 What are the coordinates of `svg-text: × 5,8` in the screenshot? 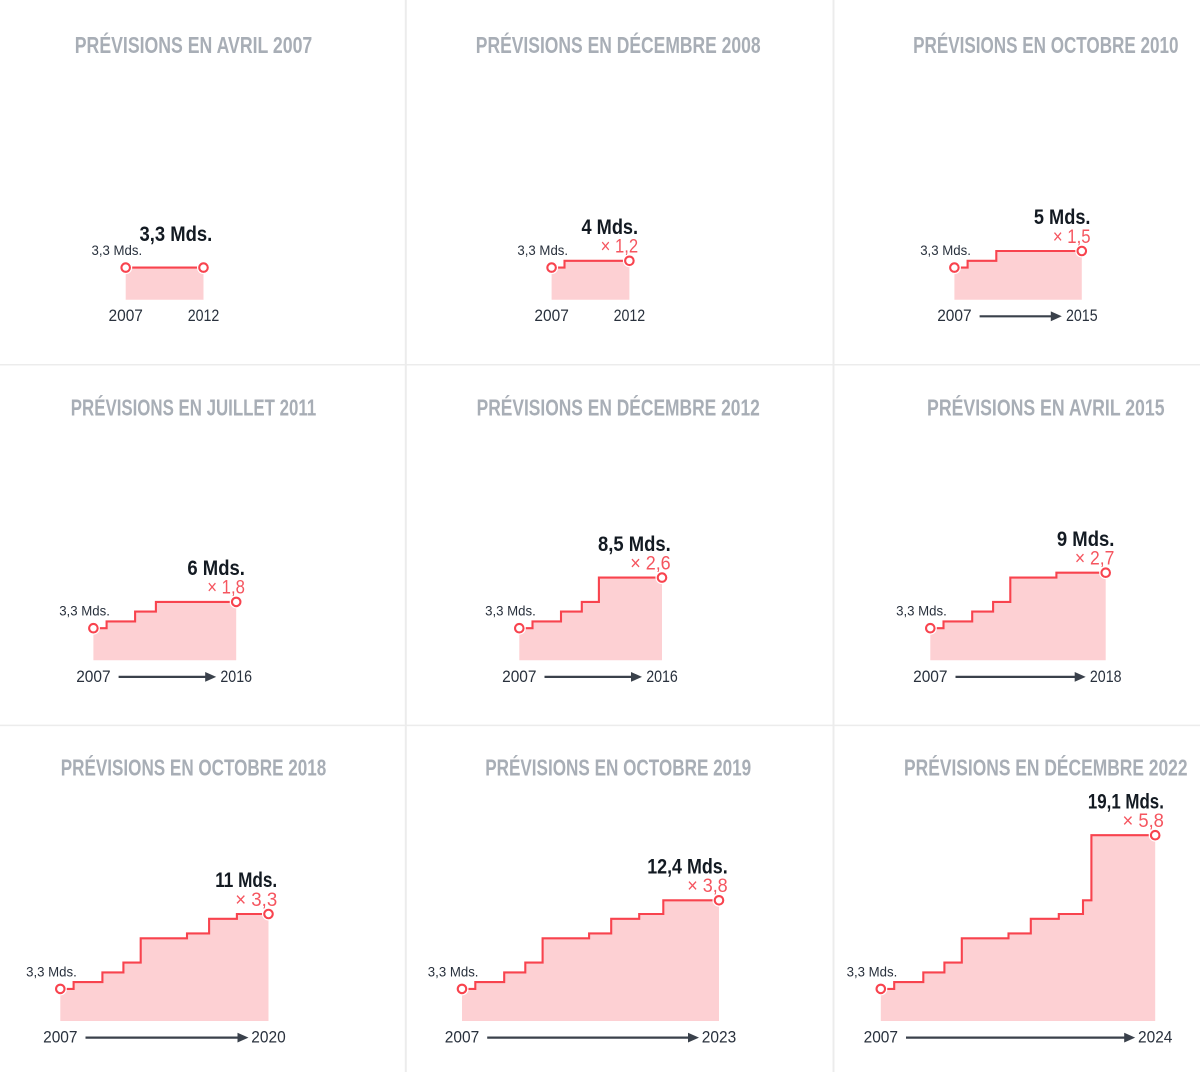 It's located at (1143, 821).